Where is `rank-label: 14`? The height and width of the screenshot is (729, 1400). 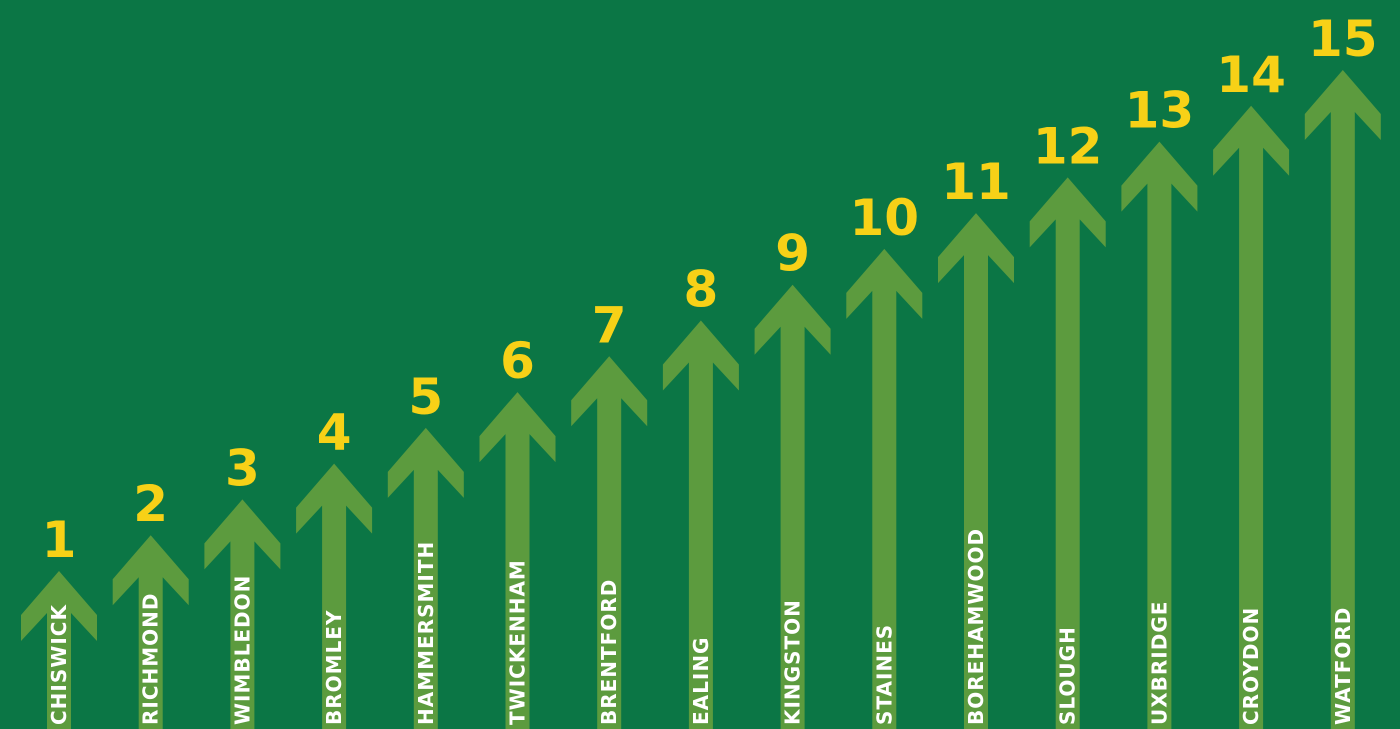 rank-label: 14 is located at coordinates (1251, 75).